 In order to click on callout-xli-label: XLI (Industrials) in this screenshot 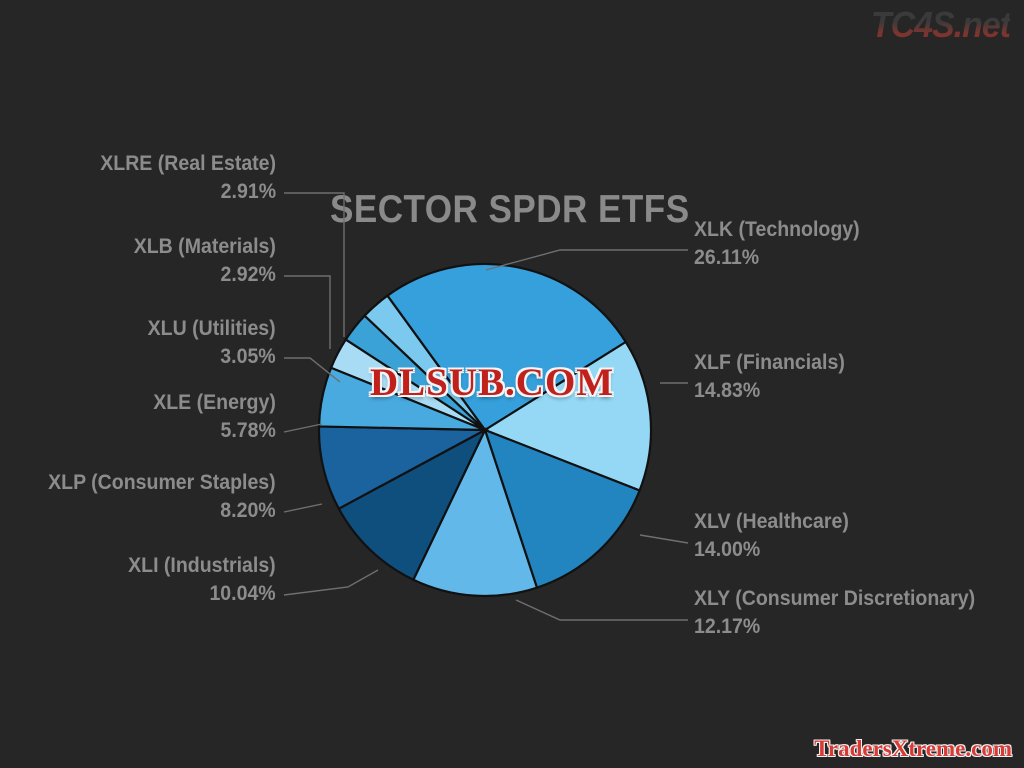, I will do `click(202, 565)`.